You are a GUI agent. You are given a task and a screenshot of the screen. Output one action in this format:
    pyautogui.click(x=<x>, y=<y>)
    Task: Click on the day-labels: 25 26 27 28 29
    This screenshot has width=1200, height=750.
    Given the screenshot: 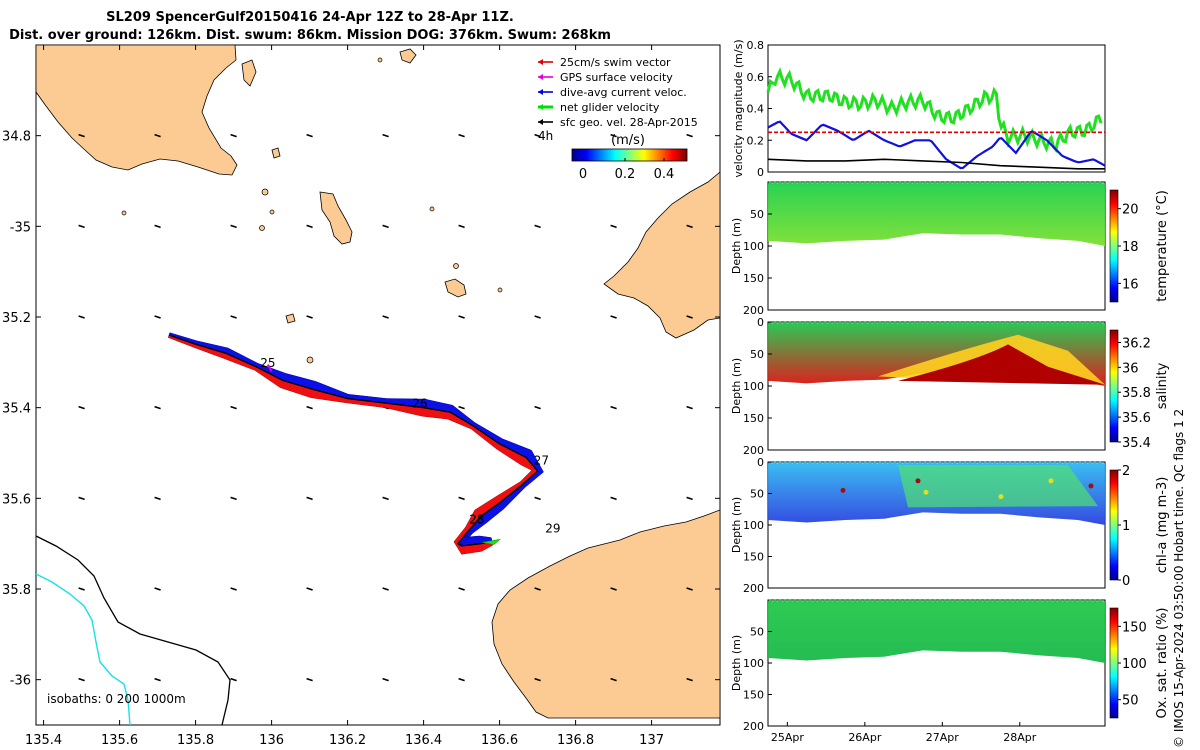 What is the action you would take?
    pyautogui.click(x=410, y=445)
    